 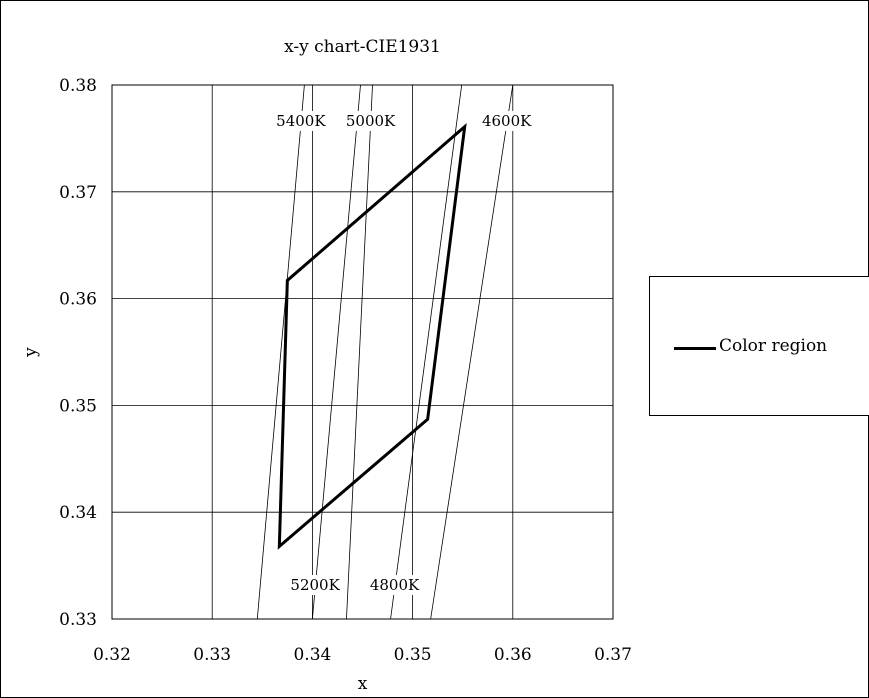 What do you see at coordinates (362, 47) in the screenshot?
I see `chart-title: x-y chart-CIE1931` at bounding box center [362, 47].